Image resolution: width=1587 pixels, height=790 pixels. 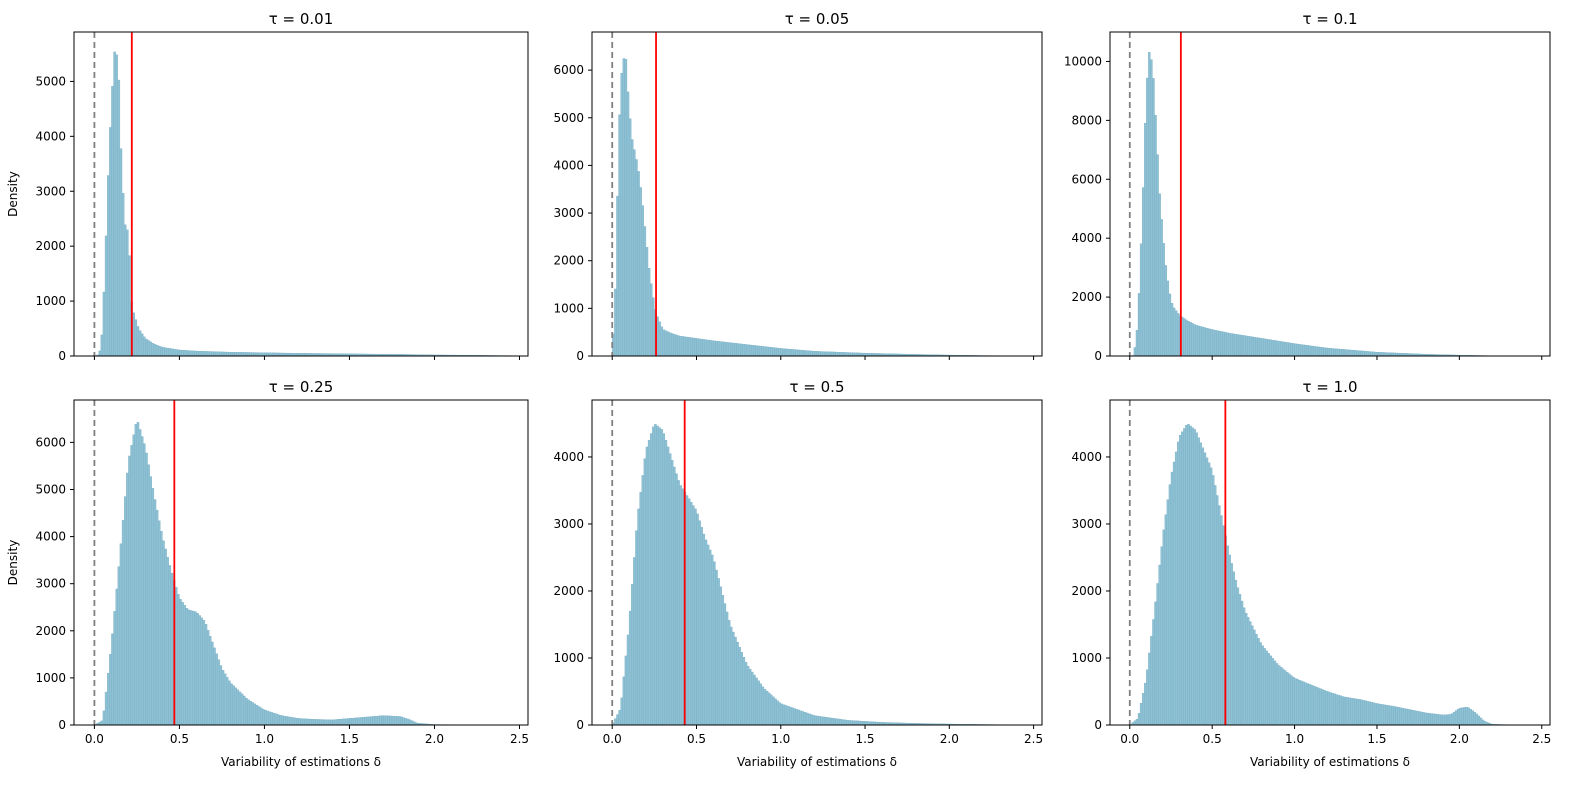 I want to click on y-axis-label: Density, so click(x=13, y=563).